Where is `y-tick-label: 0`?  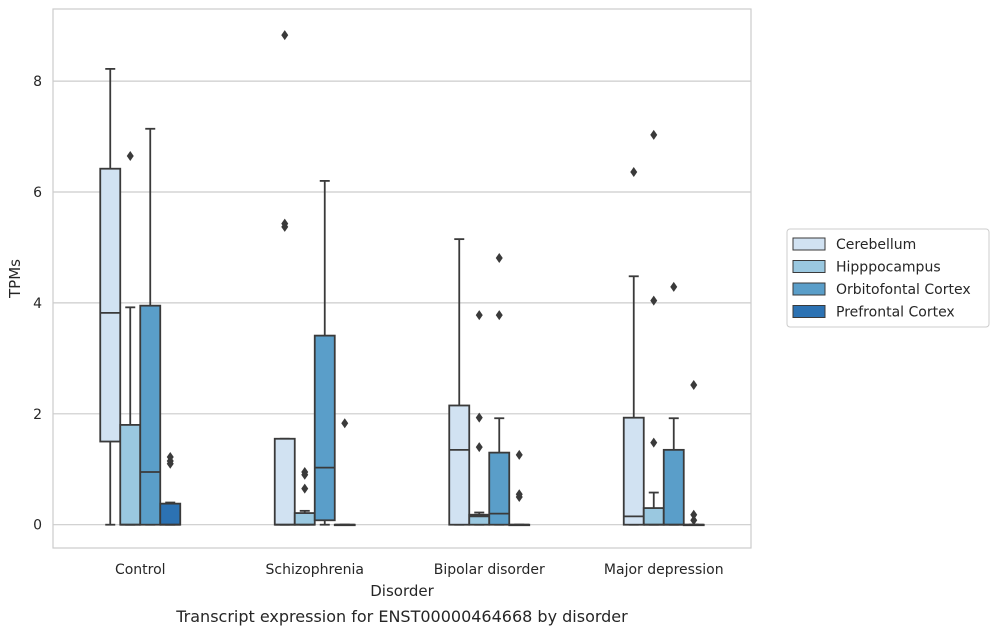
y-tick-label: 0 is located at coordinates (37, 526).